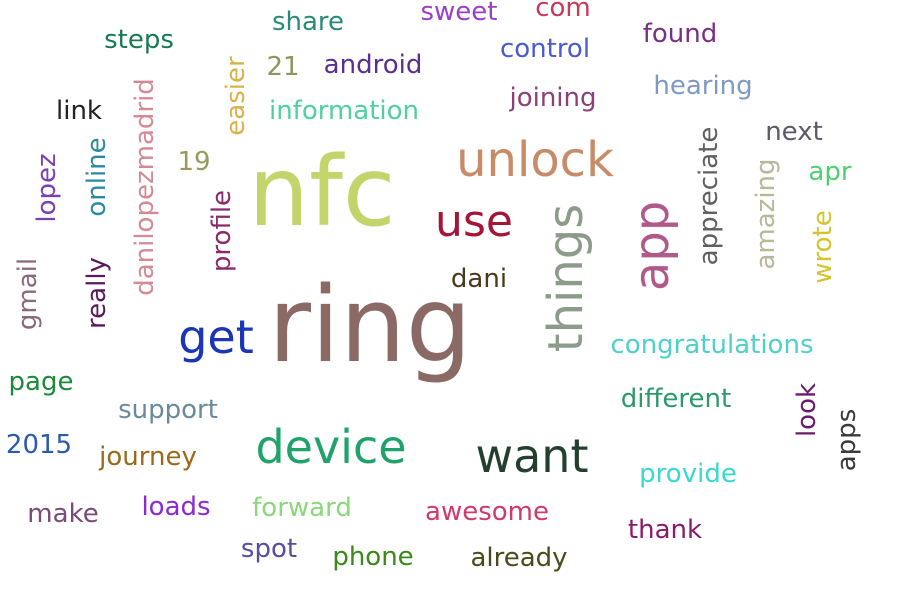  Describe the element at coordinates (216, 337) in the screenshot. I see `word-get: get` at that location.